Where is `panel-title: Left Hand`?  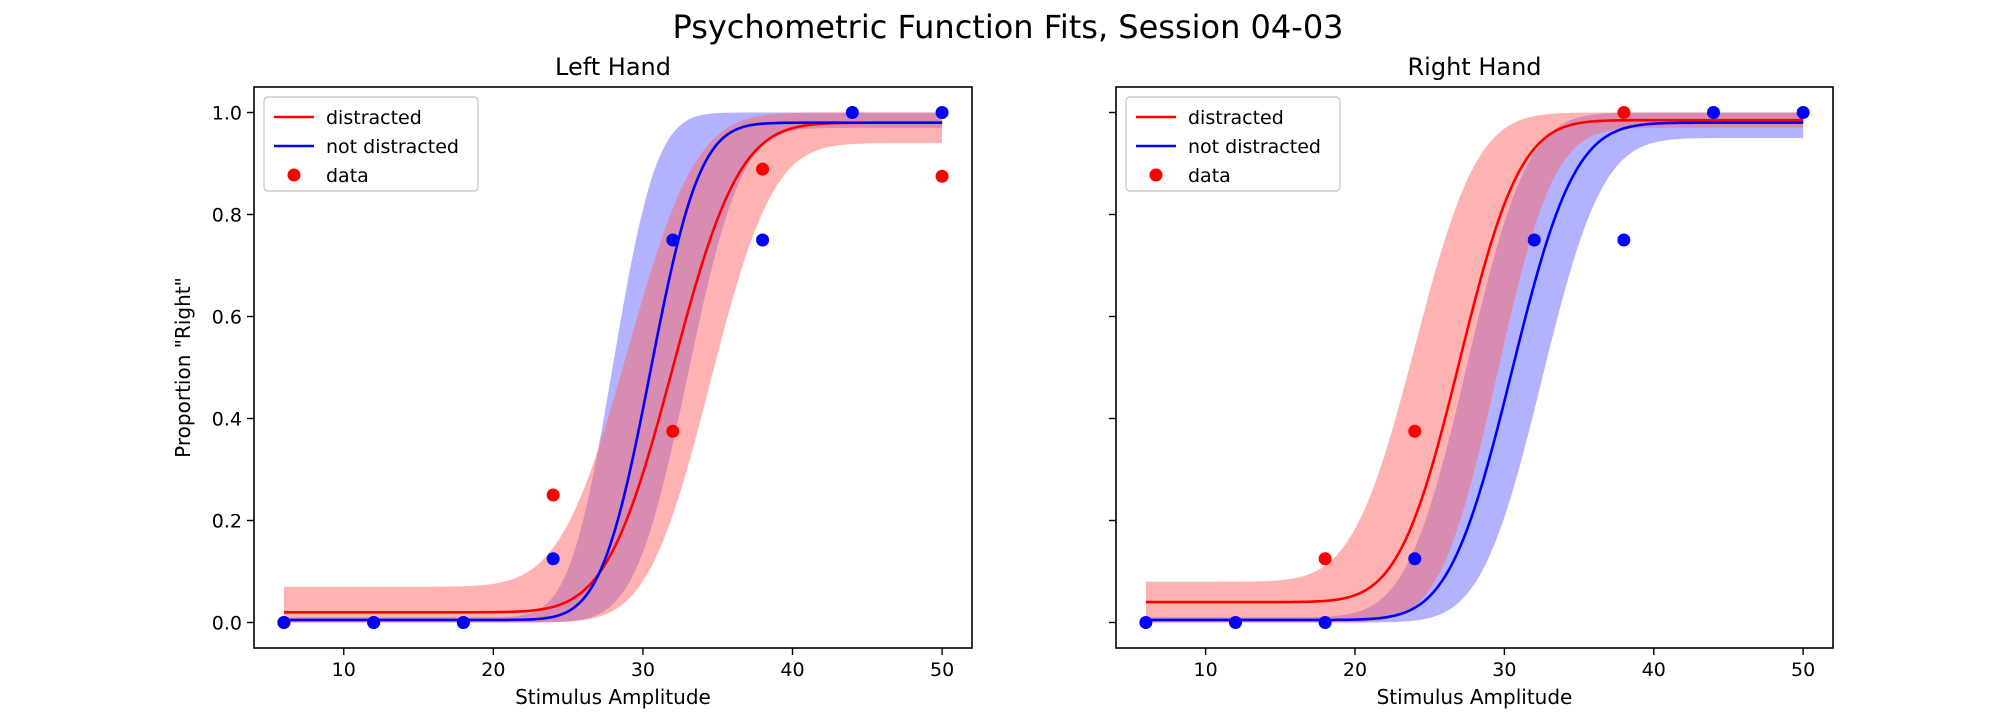
panel-title: Left Hand is located at coordinates (613, 67).